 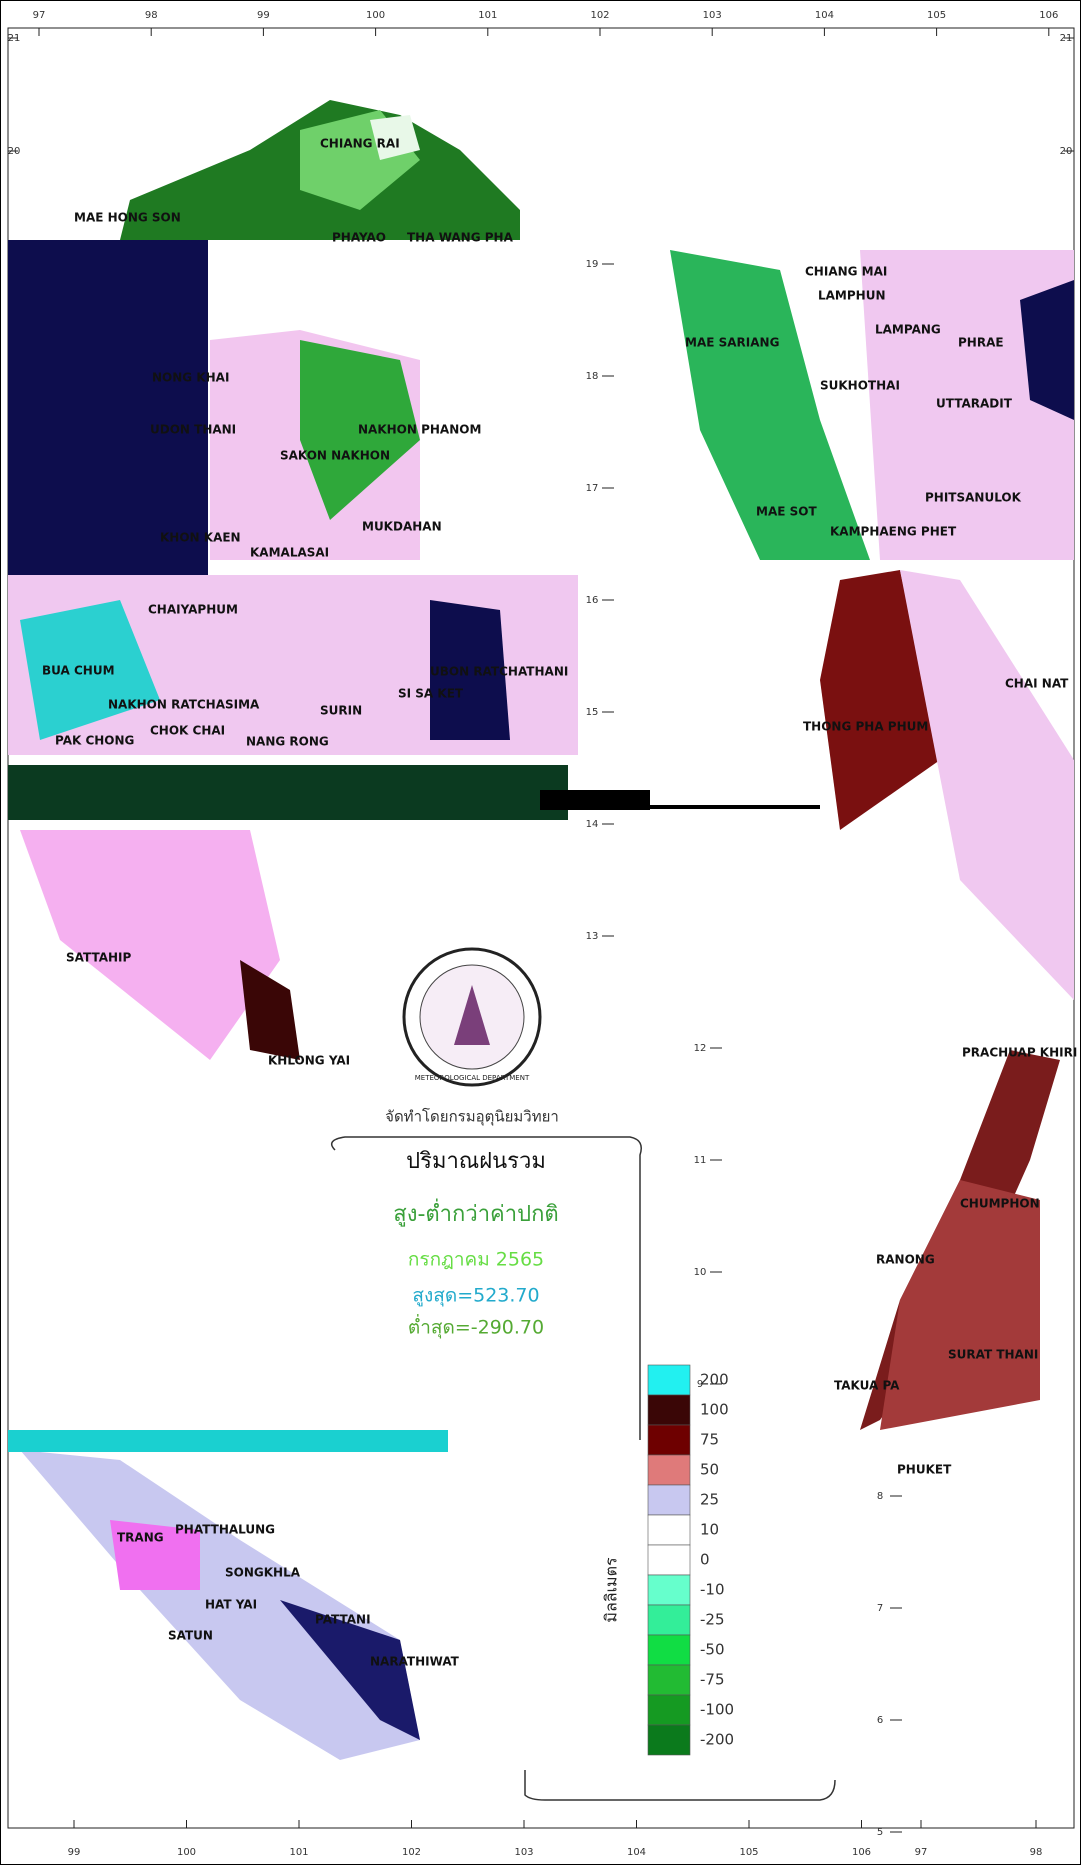 I want to click on place: LAMPHUN, so click(x=852, y=296).